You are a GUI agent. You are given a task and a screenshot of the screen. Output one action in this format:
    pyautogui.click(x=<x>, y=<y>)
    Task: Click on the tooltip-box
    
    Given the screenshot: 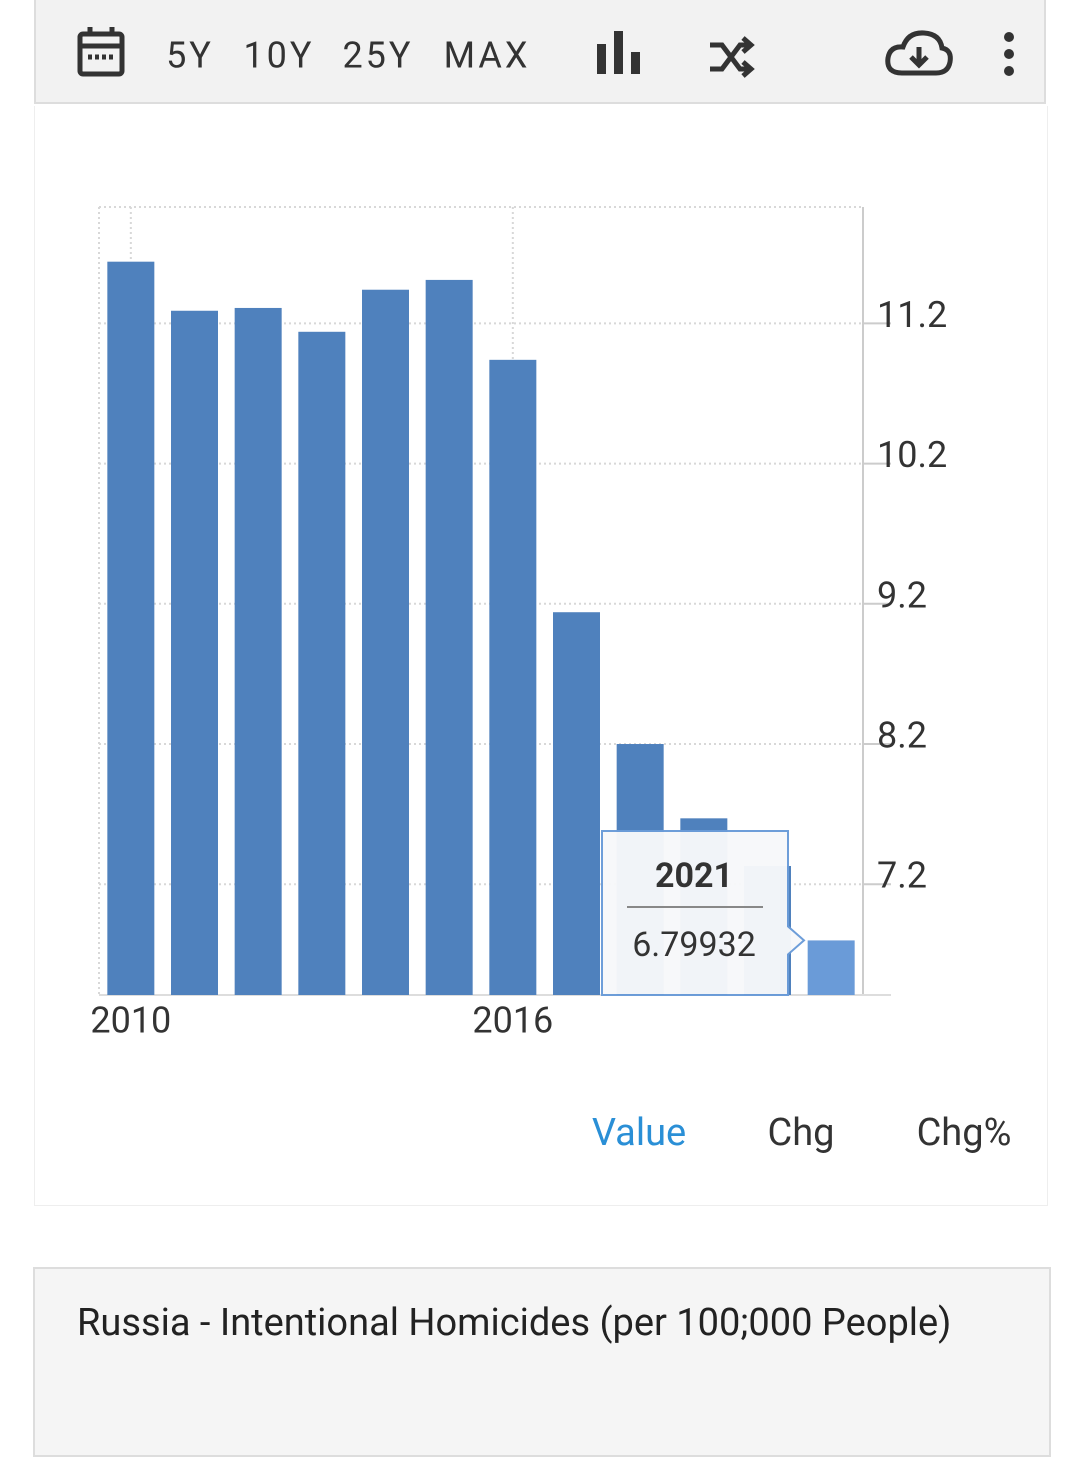 What is the action you would take?
    pyautogui.click(x=703, y=913)
    